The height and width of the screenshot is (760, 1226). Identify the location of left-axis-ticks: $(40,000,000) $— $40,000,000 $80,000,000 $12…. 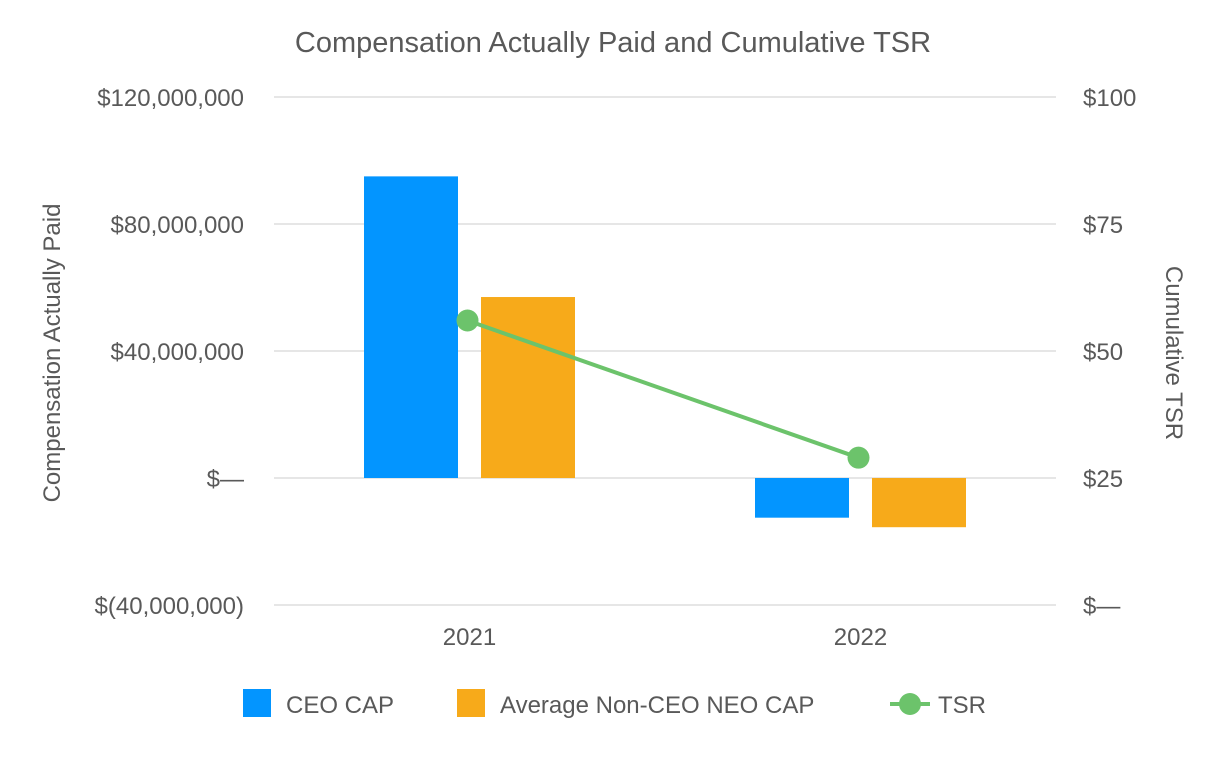
(169, 352).